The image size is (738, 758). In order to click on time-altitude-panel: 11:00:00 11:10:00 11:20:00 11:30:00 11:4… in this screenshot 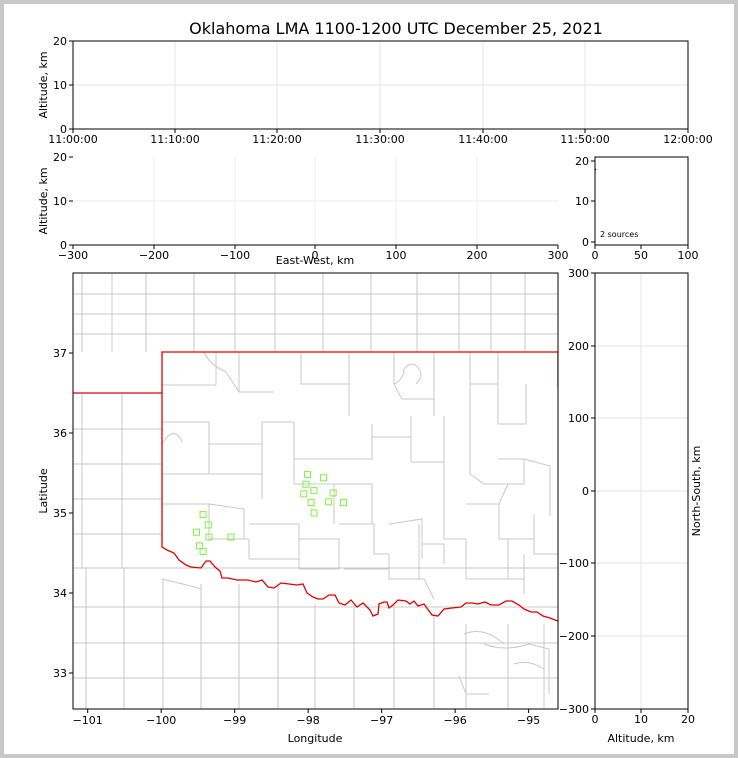, I will do `click(375, 90)`.